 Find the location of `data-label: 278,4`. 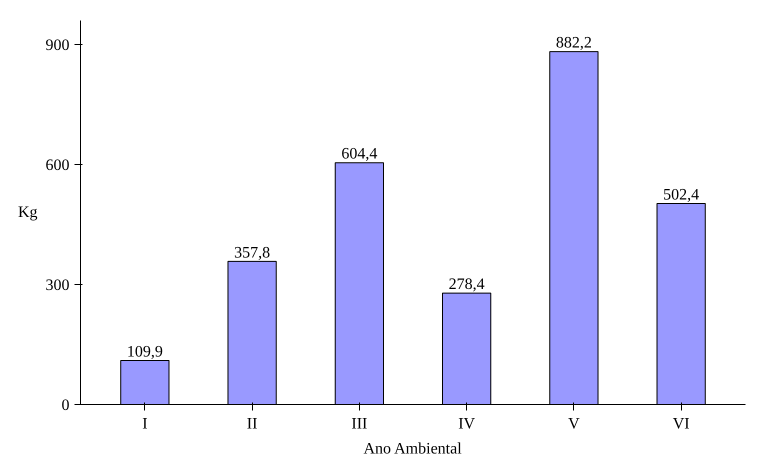

data-label: 278,4 is located at coordinates (466, 285).